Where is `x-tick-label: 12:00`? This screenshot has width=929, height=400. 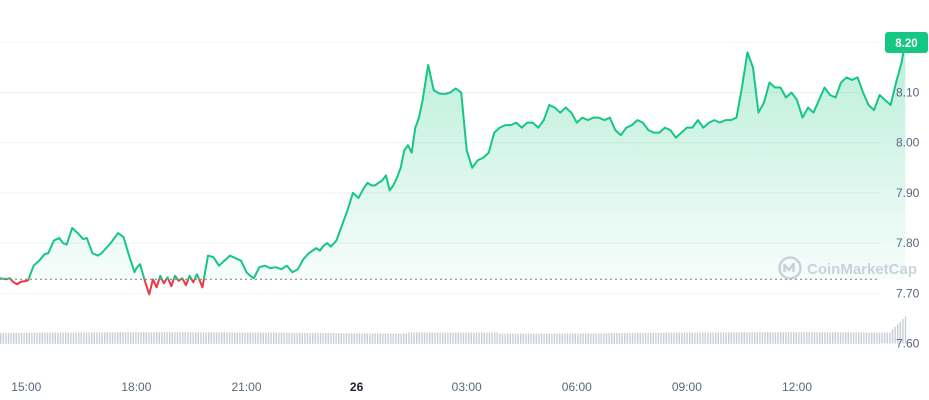 x-tick-label: 12:00 is located at coordinates (797, 387).